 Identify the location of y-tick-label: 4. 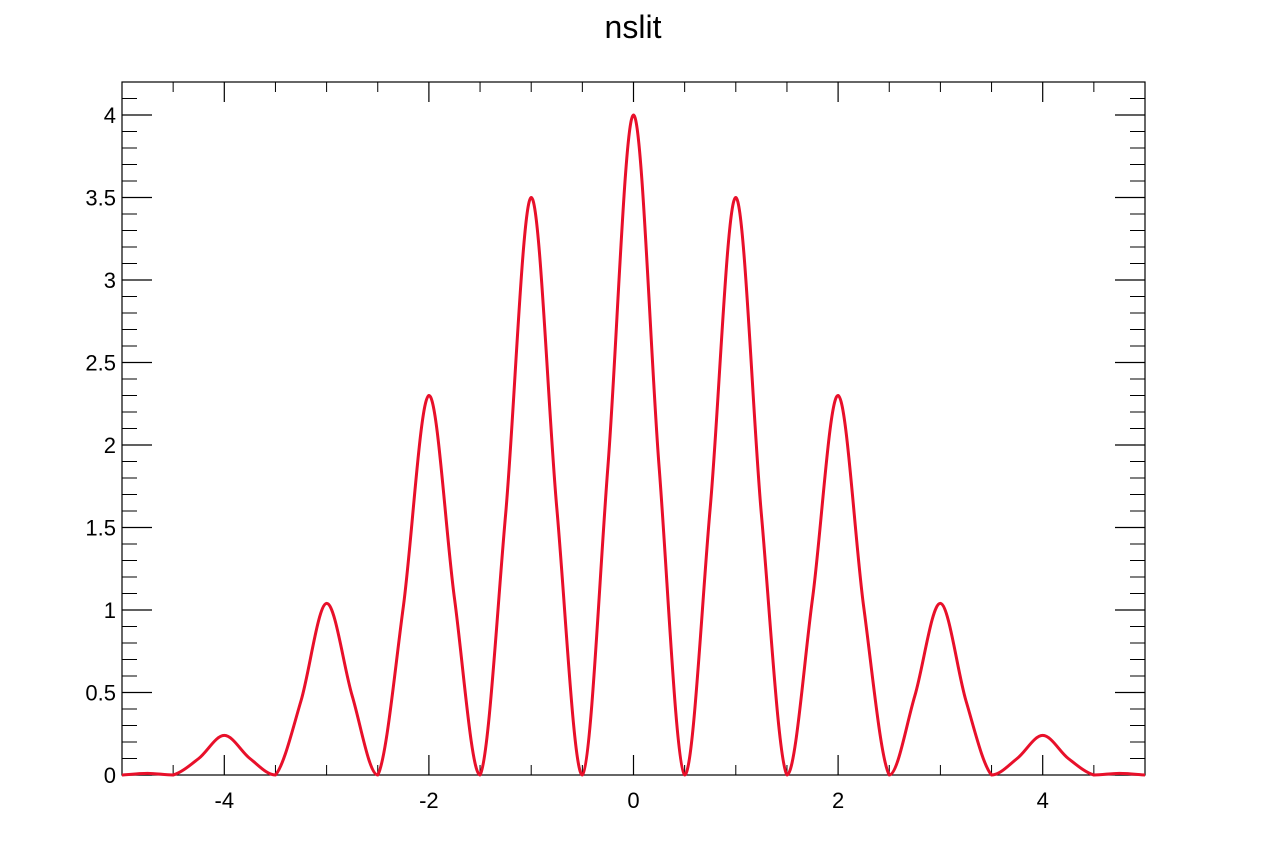
(110, 115).